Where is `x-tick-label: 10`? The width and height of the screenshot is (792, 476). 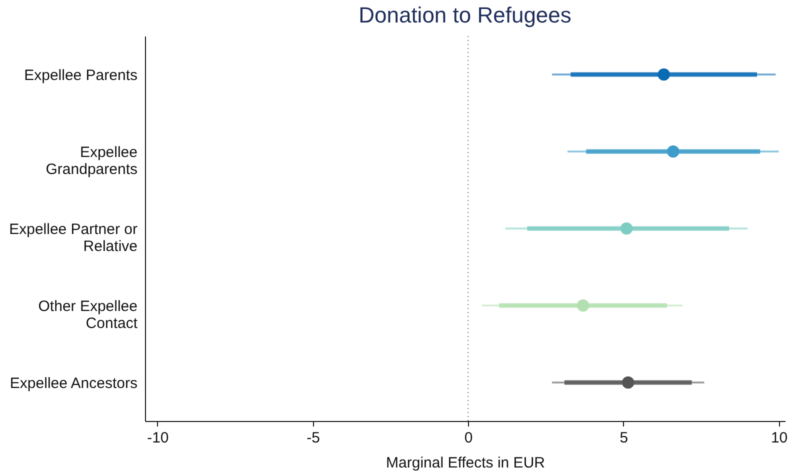
x-tick-label: 10 is located at coordinates (779, 438).